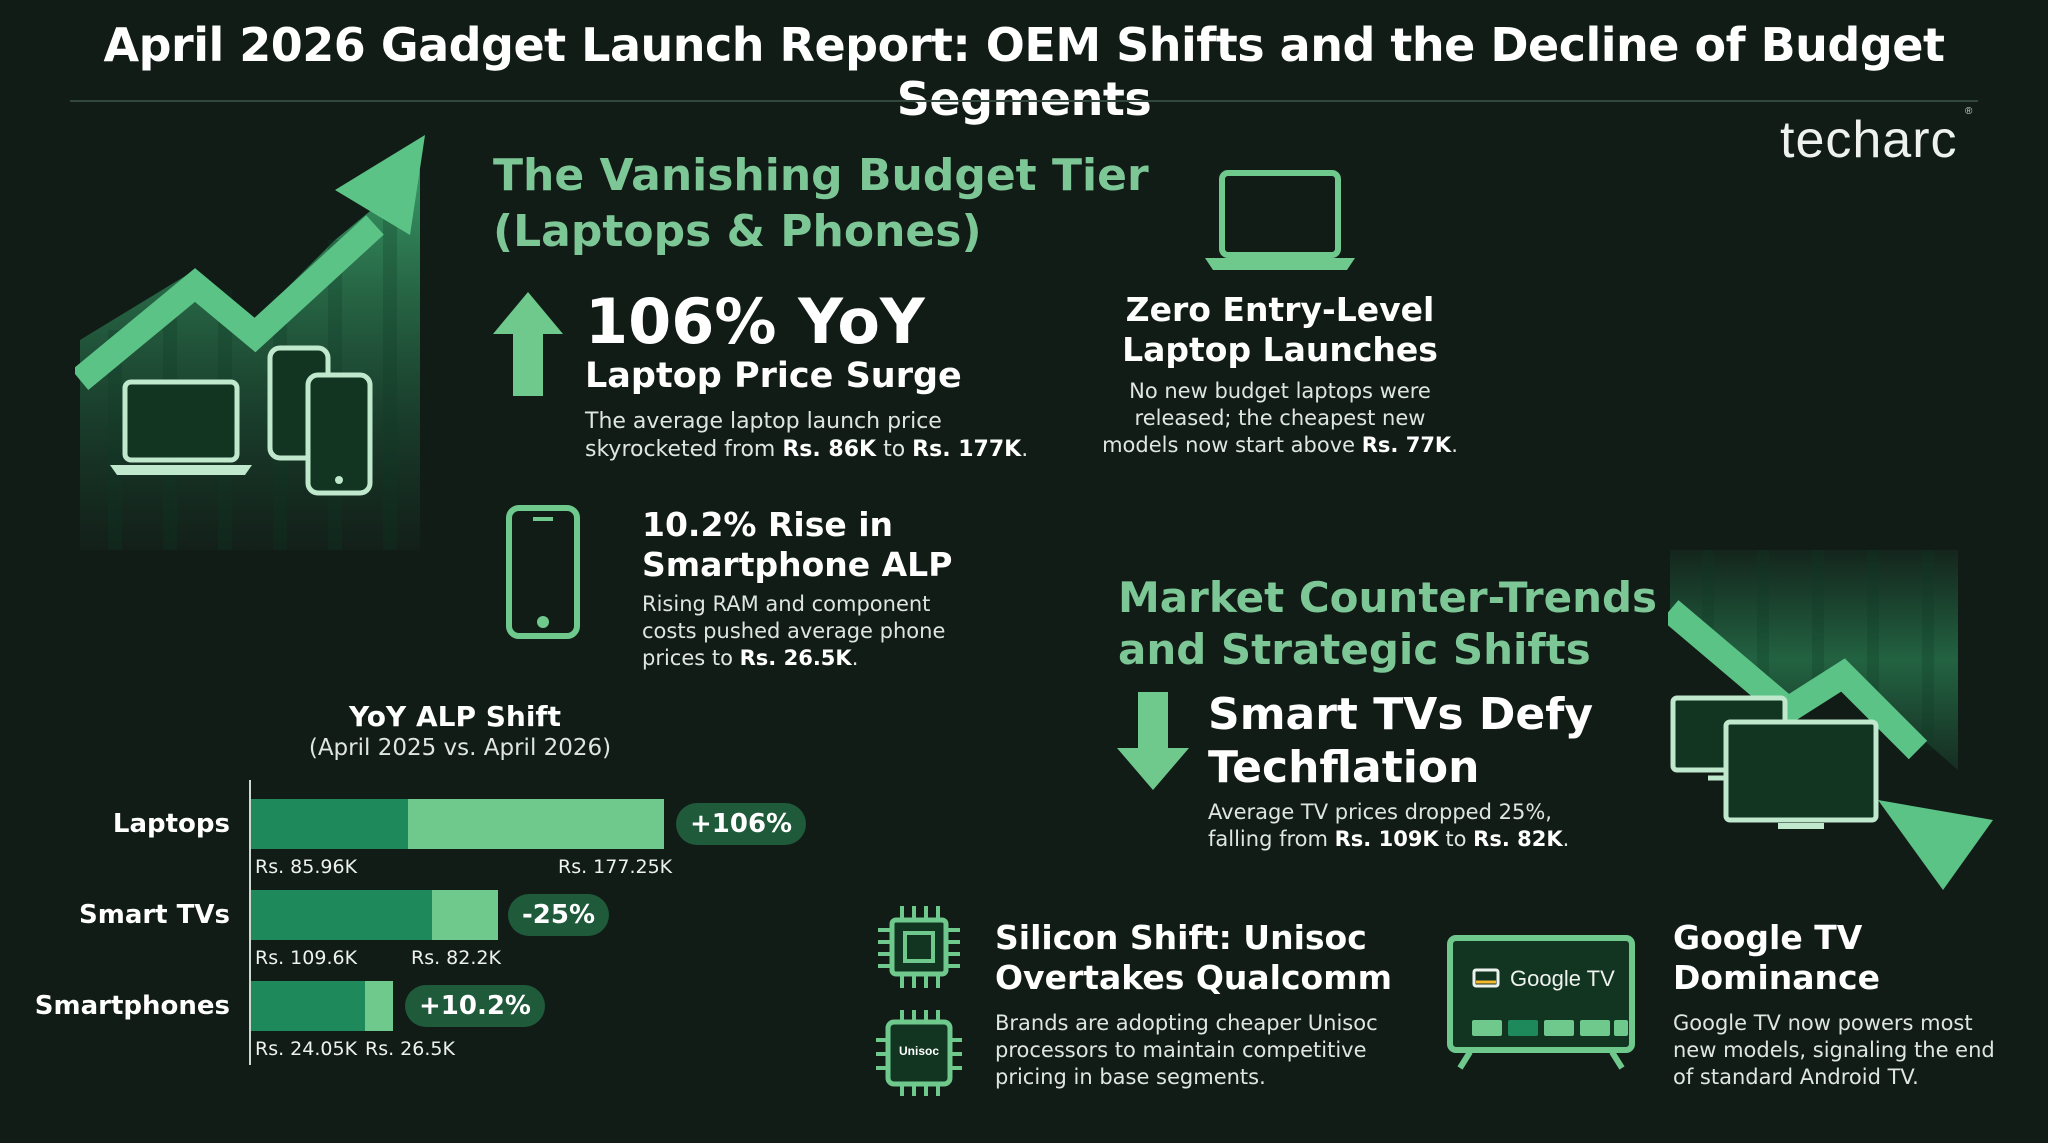  What do you see at coordinates (341, 915) in the screenshot?
I see `shift-bar-smart-tvs-current` at bounding box center [341, 915].